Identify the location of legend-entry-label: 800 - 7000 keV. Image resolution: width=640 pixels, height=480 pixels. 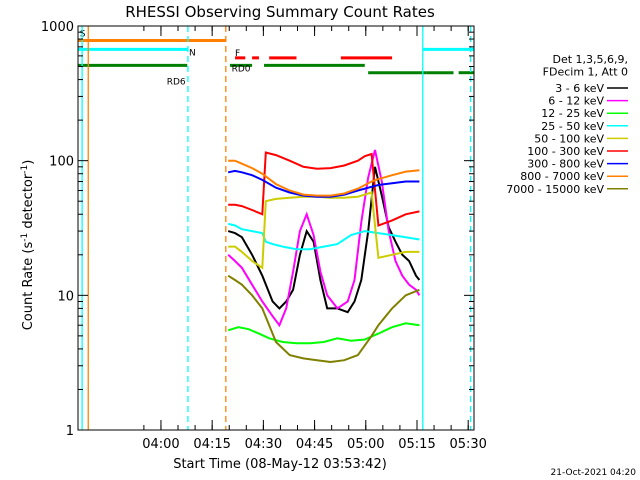
(562, 176).